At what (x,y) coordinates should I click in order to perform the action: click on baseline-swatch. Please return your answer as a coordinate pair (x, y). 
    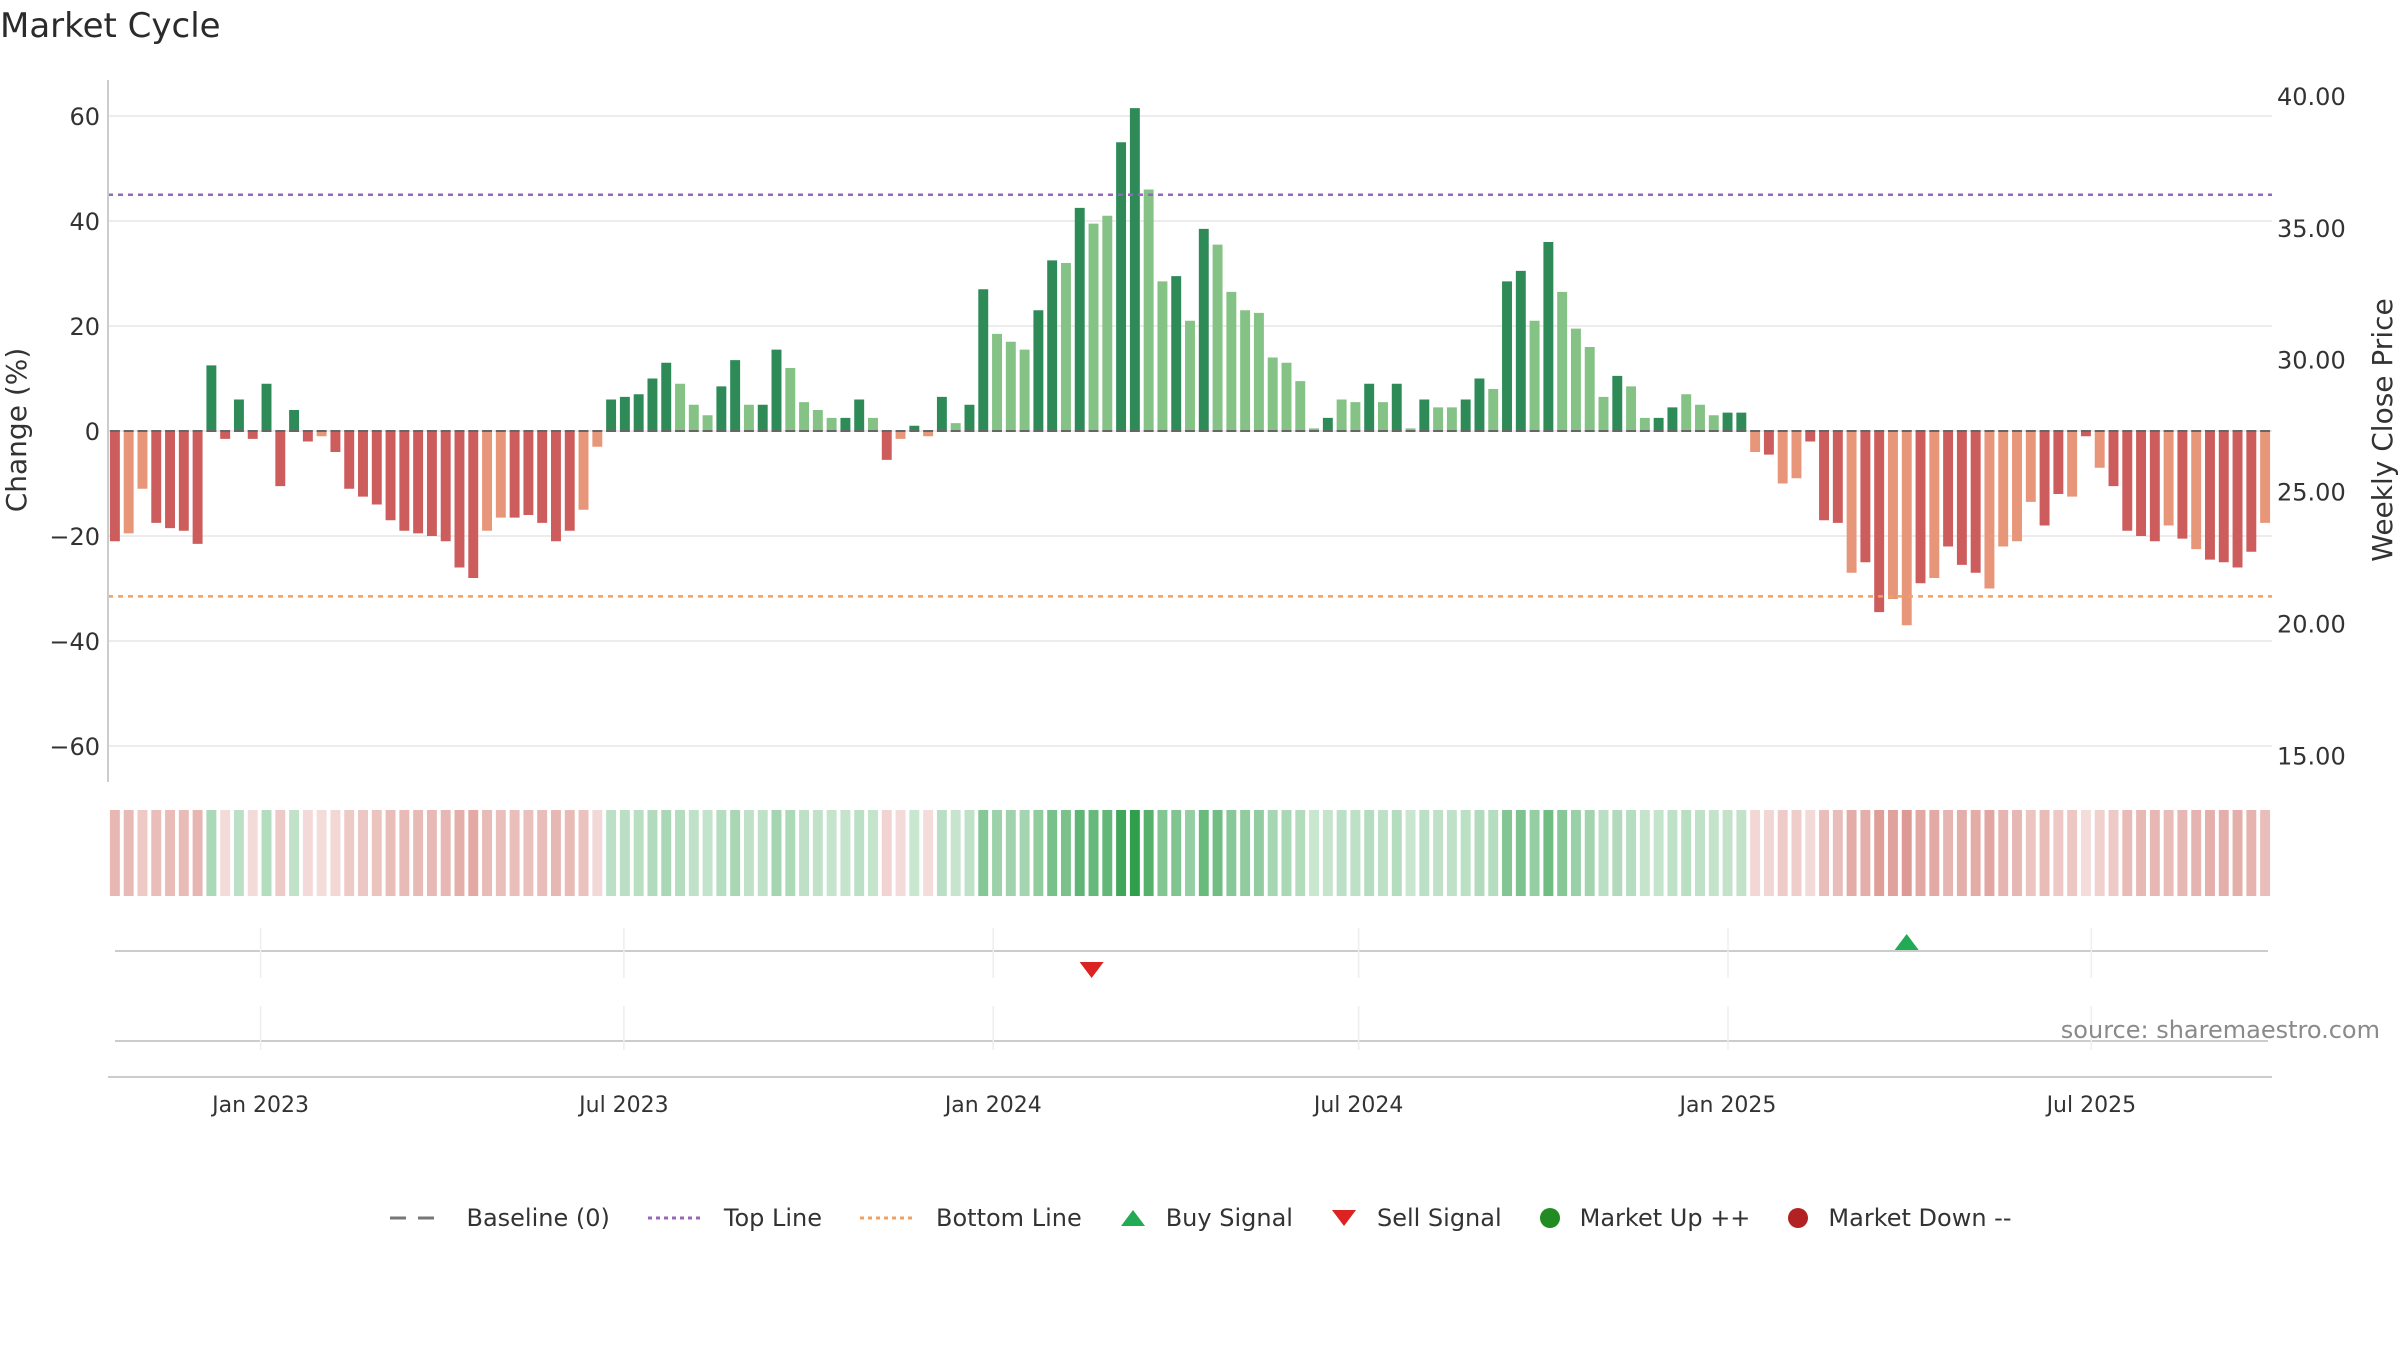
    Looking at the image, I should click on (418, 1218).